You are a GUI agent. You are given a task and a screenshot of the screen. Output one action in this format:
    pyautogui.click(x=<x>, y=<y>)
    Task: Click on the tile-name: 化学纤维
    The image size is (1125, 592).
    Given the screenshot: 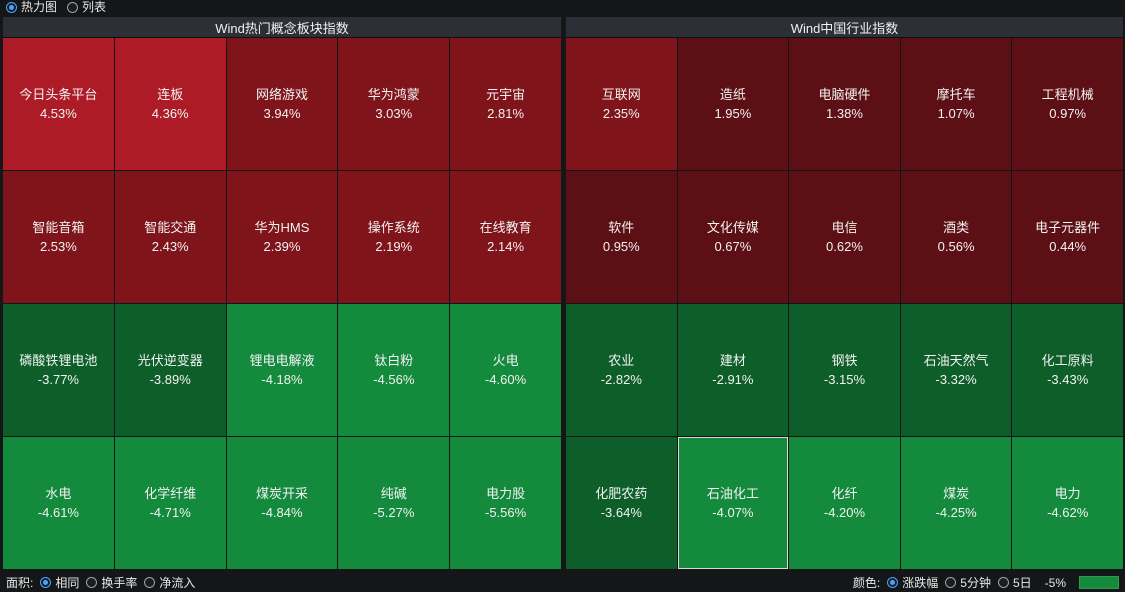 What is the action you would take?
    pyautogui.click(x=170, y=493)
    